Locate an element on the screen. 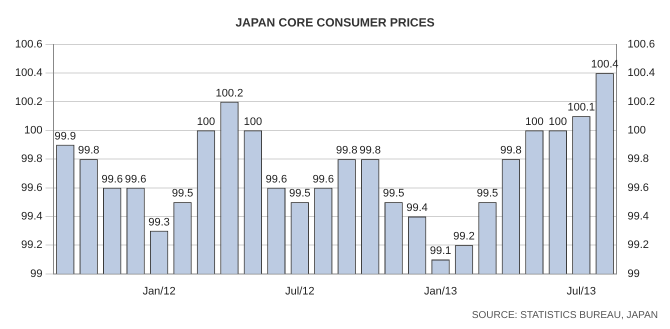 The height and width of the screenshot is (329, 670). y-tick-label: 100.6 is located at coordinates (28, 44).